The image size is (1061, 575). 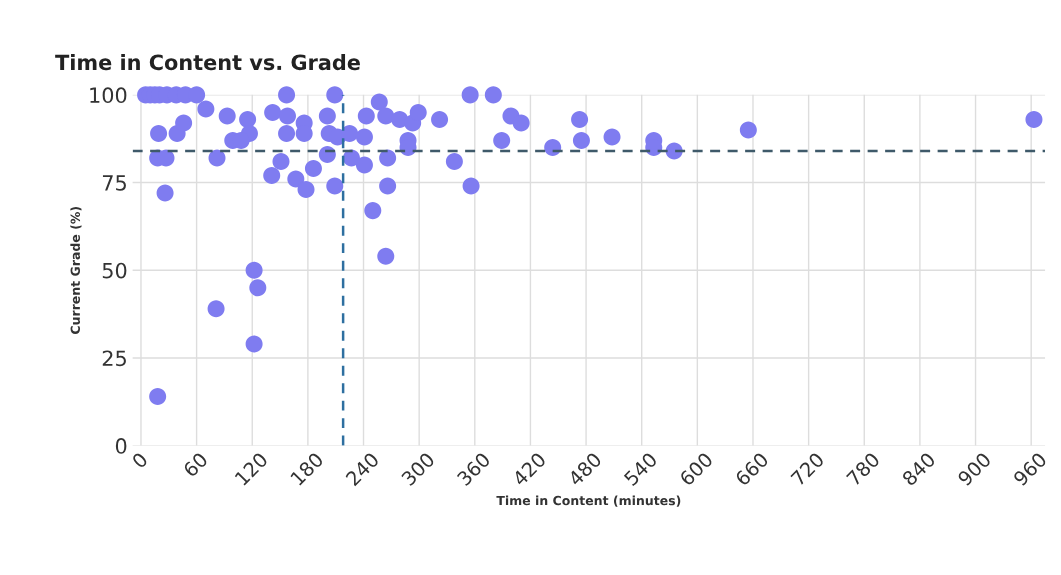 I want to click on y-tick-label: 0, so click(x=121, y=446).